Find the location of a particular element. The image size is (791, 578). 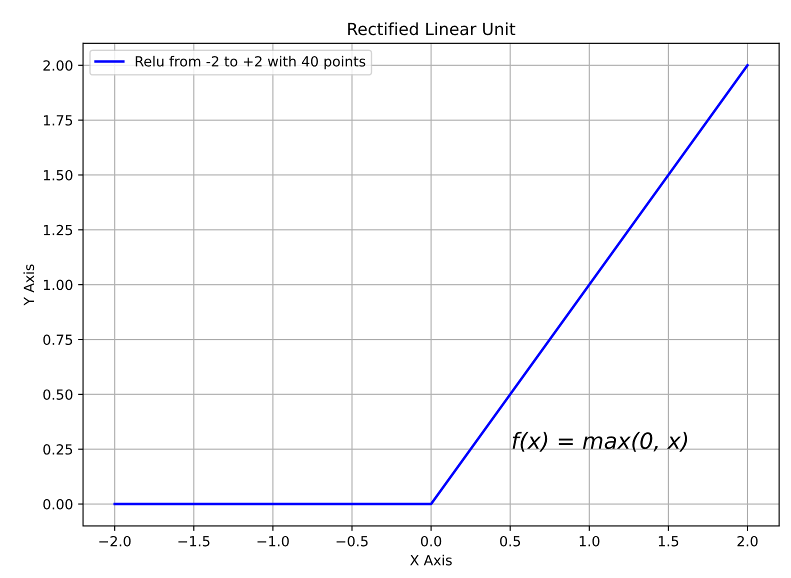

y-tick-label: 0.75 is located at coordinates (57, 339).